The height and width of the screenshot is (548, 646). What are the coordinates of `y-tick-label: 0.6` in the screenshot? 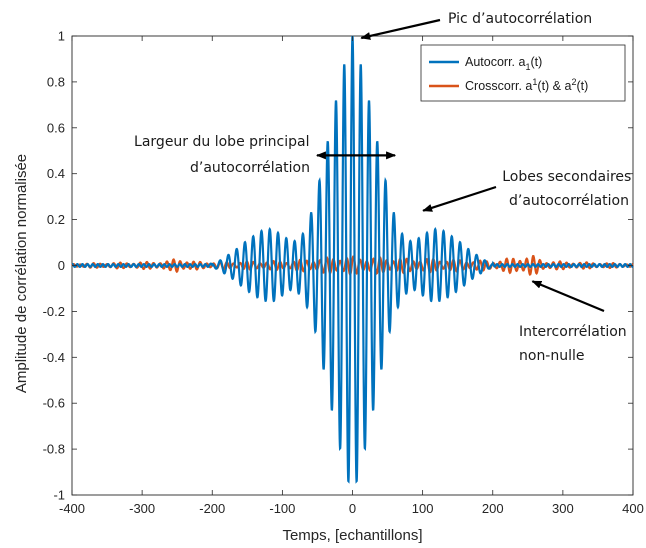 It's located at (56, 127).